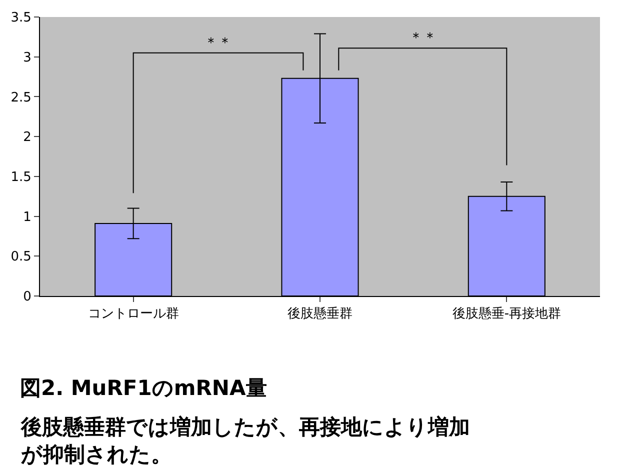 The width and height of the screenshot is (620, 474). I want to click on y-tick-label: 3.5, so click(21, 18).